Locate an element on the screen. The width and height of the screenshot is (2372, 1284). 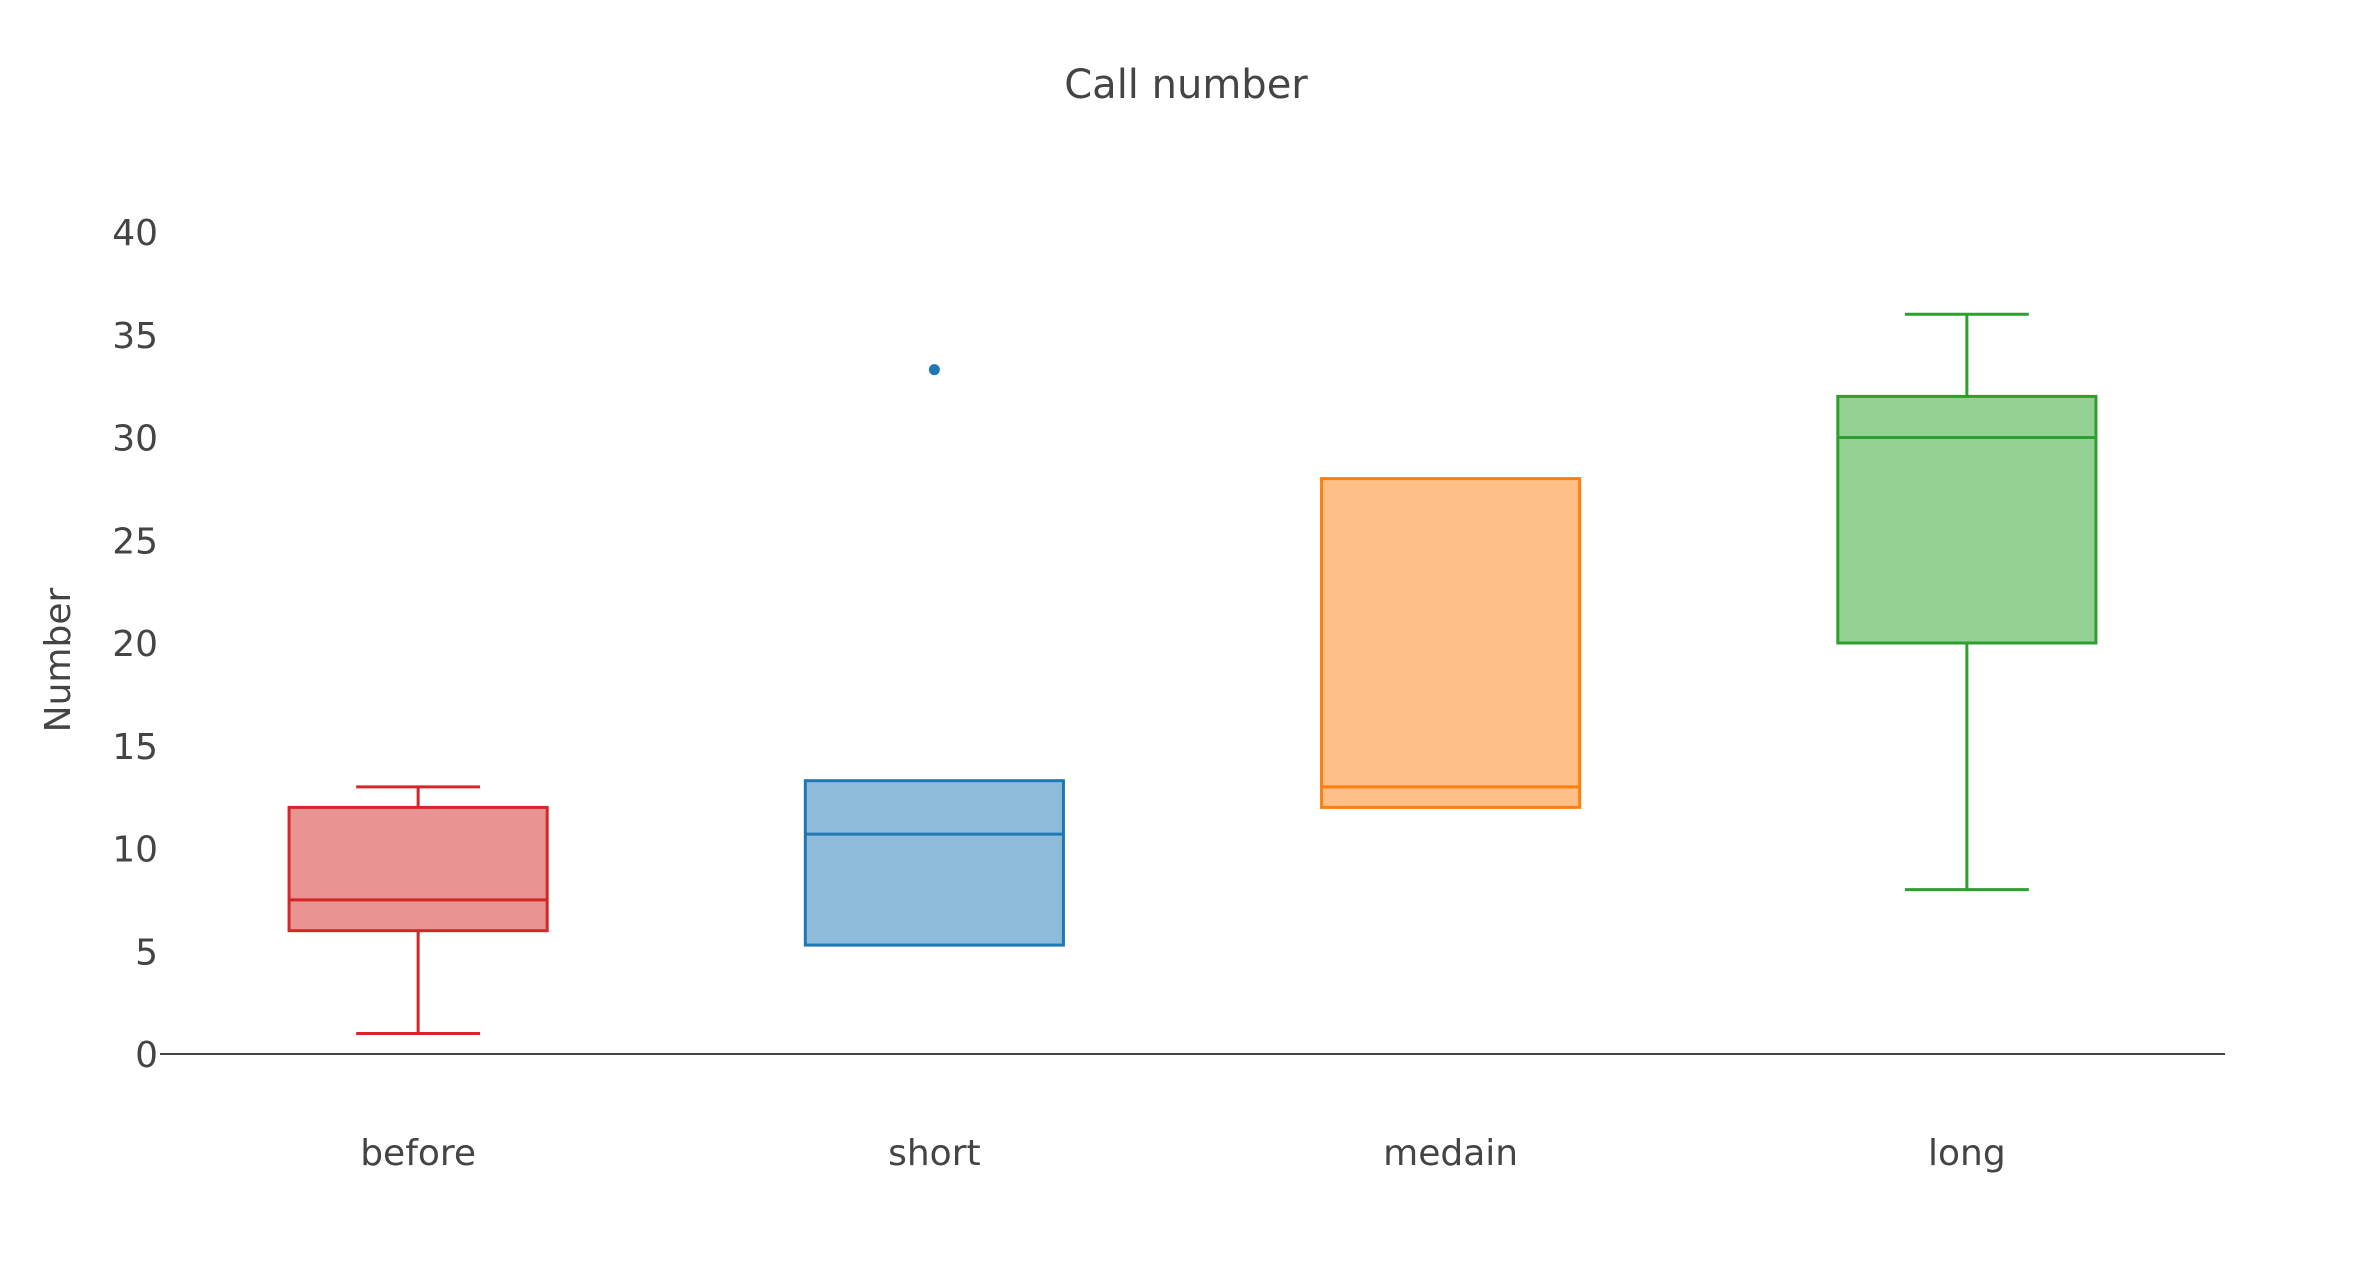
x-category-label: long is located at coordinates (1967, 1153).